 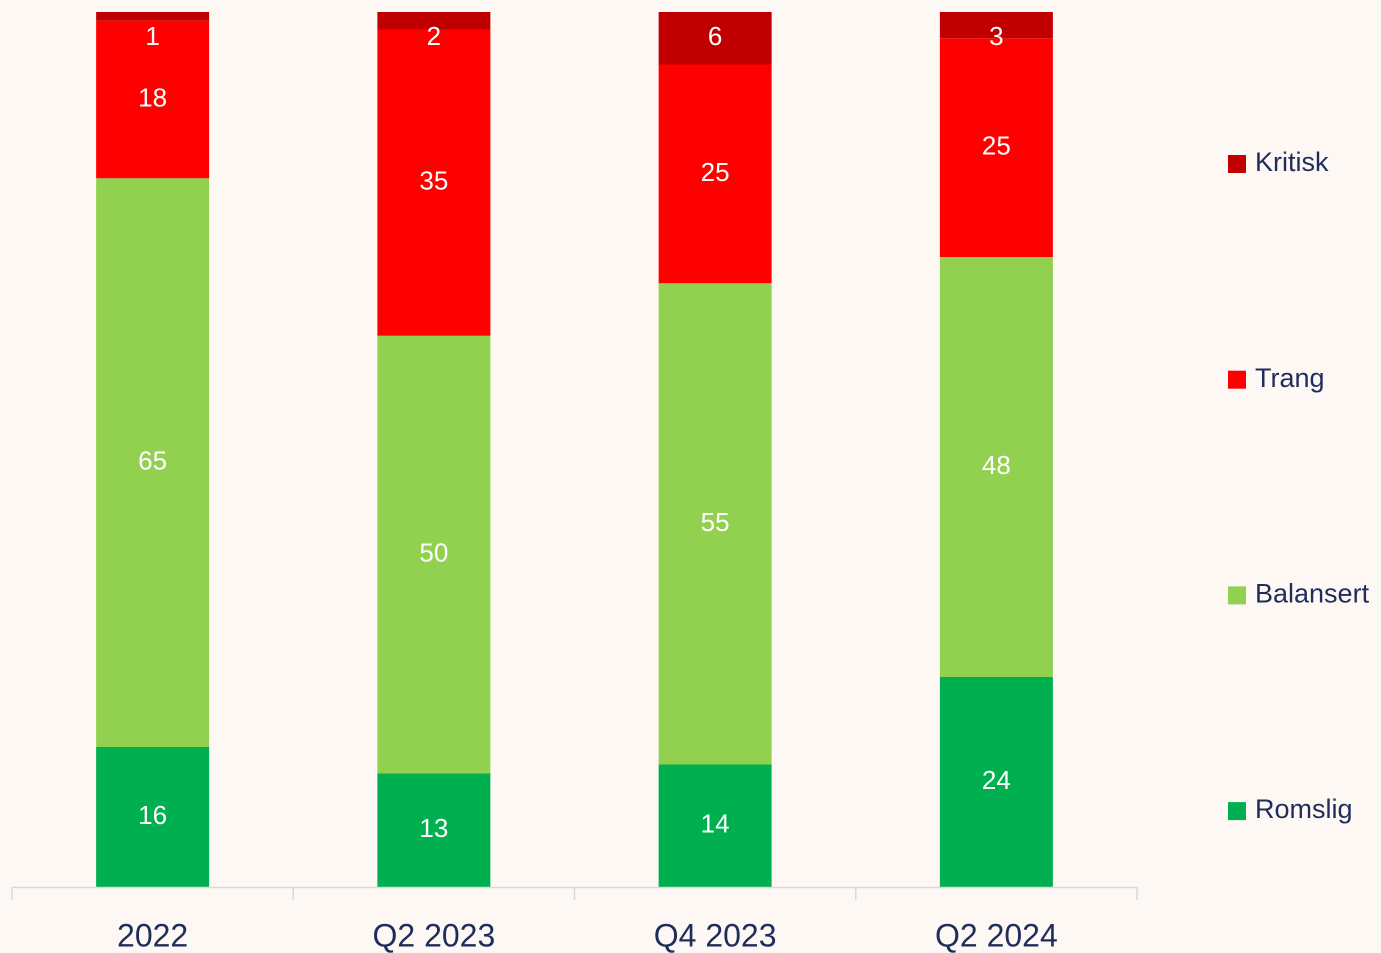 I want to click on data-label: 16, so click(x=152, y=815).